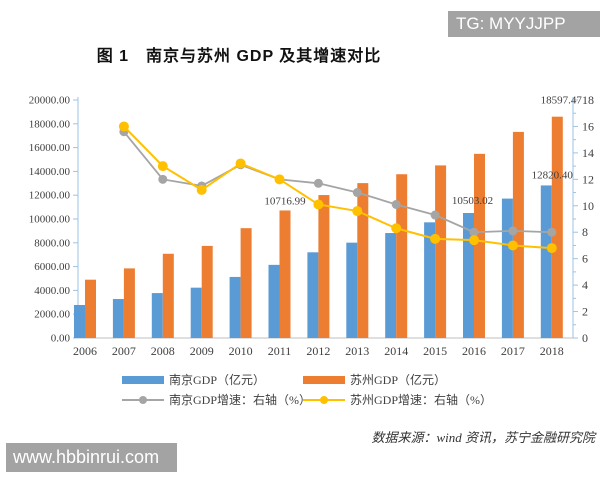 The width and height of the screenshot is (600, 480). What do you see at coordinates (585, 285) in the screenshot?
I see `right-axis-tick-label: 4` at bounding box center [585, 285].